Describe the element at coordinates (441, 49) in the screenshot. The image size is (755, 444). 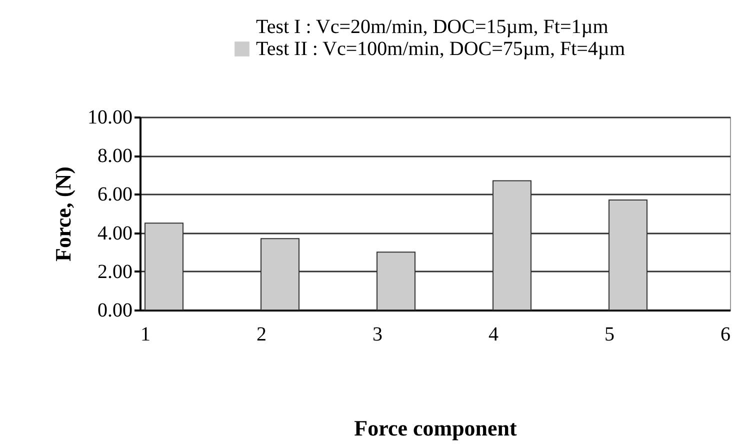
I see `legend-label: Test II : Vc=100m/min, DOC=75µm, Ft=4µm` at that location.